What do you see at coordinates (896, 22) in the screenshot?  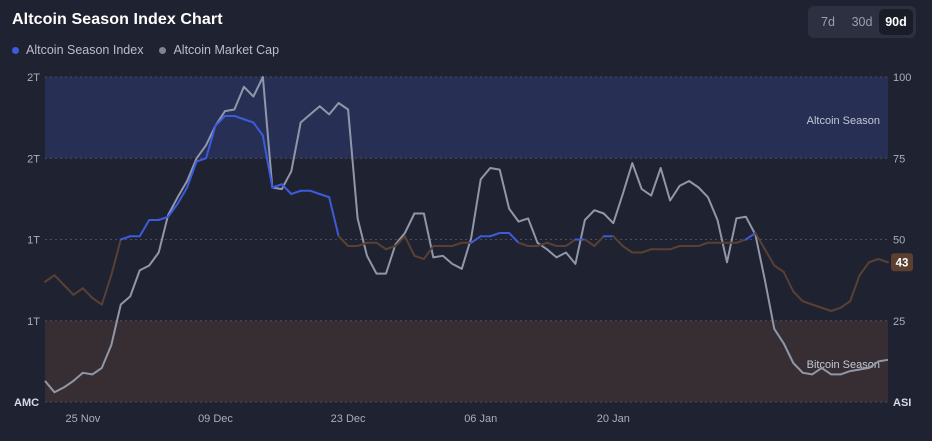 I see `range-90d-button: 90d` at bounding box center [896, 22].